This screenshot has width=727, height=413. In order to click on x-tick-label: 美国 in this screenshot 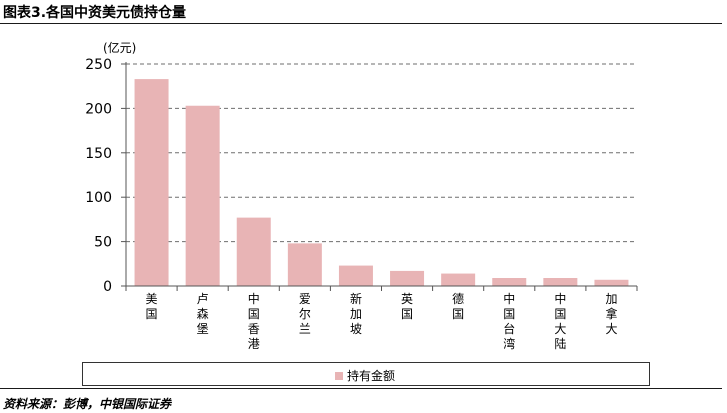, I will do `click(152, 306)`.